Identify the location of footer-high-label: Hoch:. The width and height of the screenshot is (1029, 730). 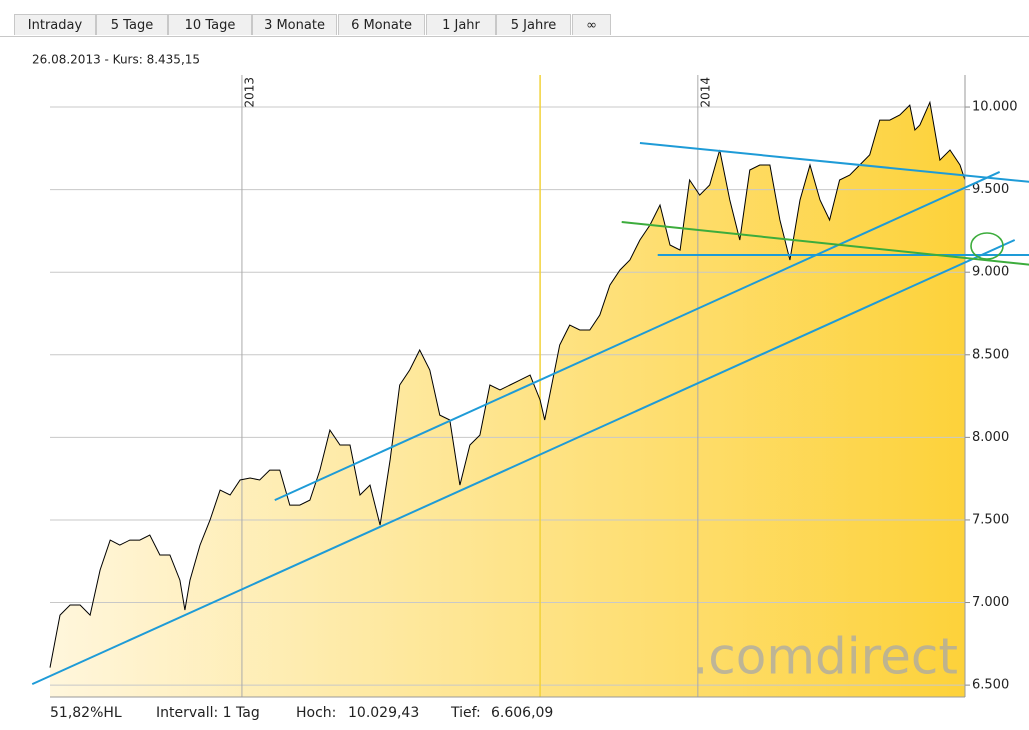
(316, 713).